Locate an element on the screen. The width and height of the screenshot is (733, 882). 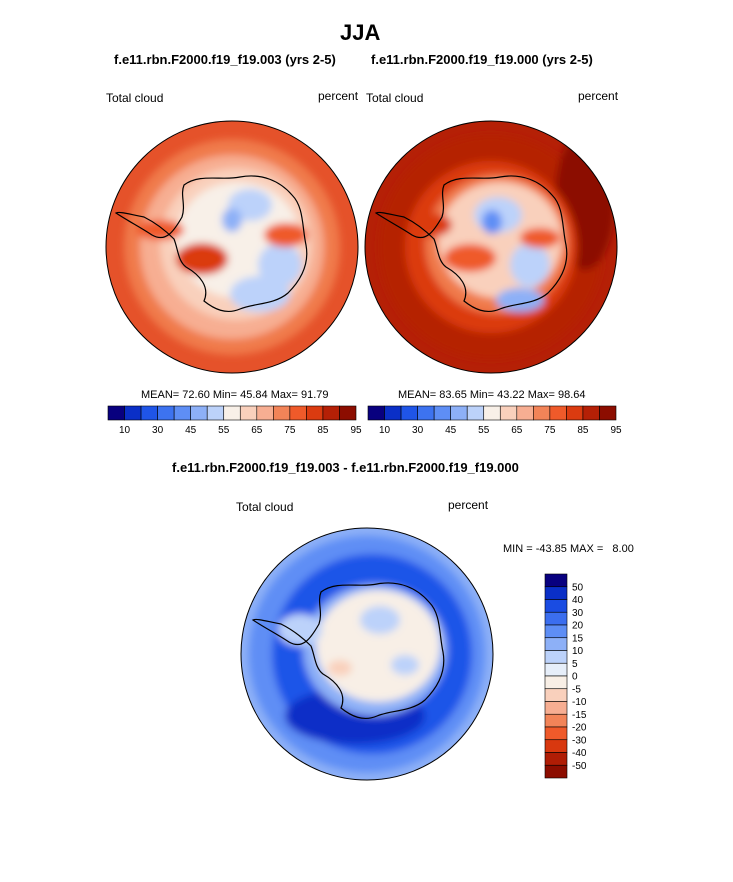
right-colorbar-tick-label: 65 is located at coordinates (517, 430).